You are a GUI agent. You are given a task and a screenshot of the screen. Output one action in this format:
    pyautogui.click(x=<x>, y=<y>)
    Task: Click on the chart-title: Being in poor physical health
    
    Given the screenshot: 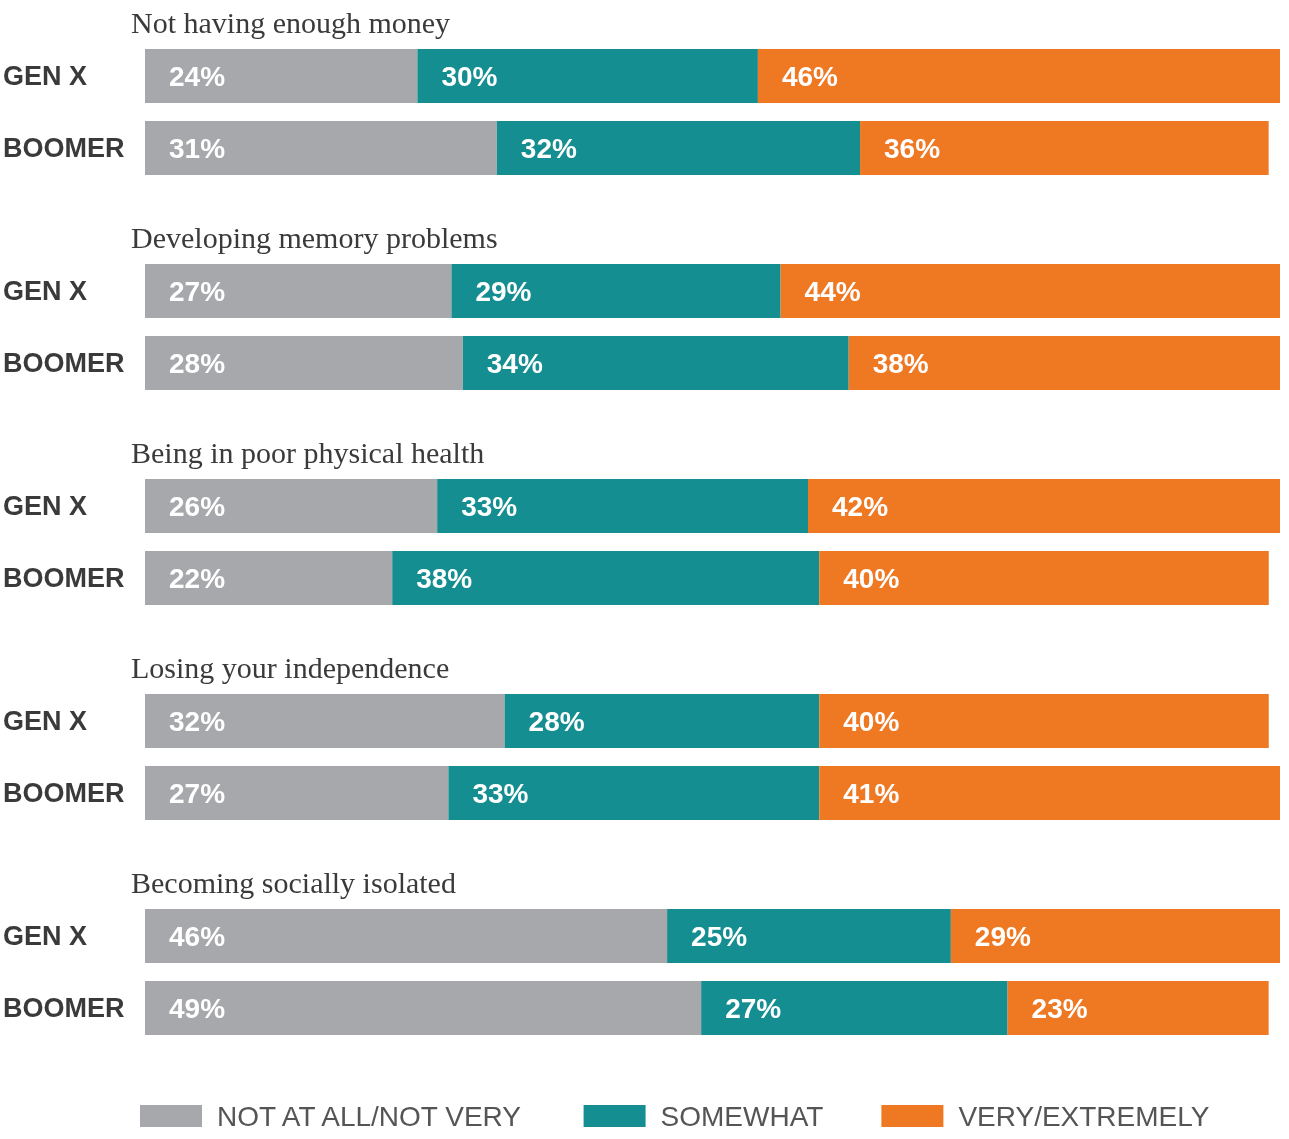 What is the action you would take?
    pyautogui.click(x=308, y=452)
    